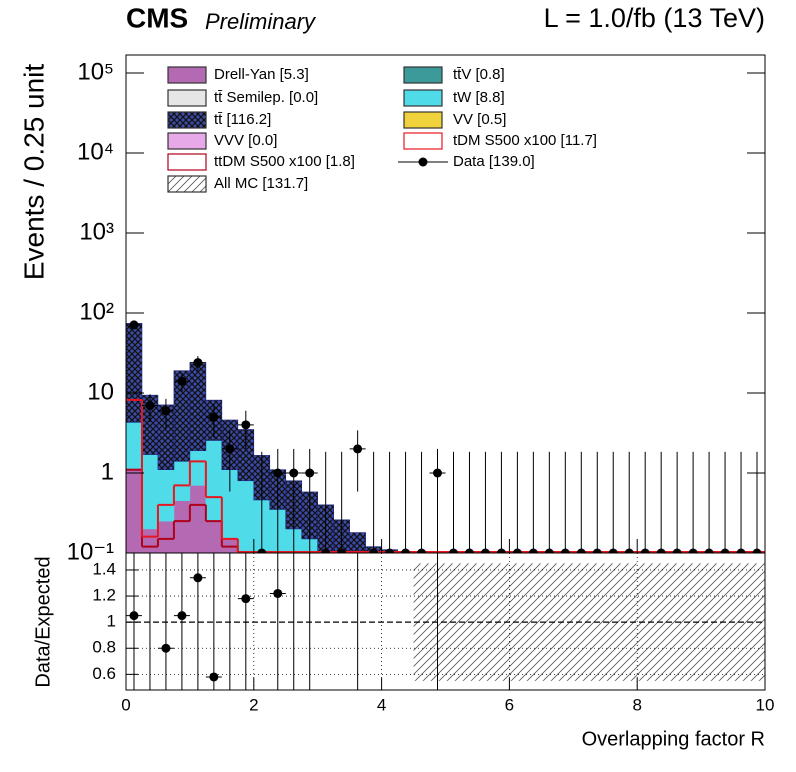 The height and width of the screenshot is (772, 796). Describe the element at coordinates (104, 647) in the screenshot. I see `ratio-tick-label: 0.8` at that location.